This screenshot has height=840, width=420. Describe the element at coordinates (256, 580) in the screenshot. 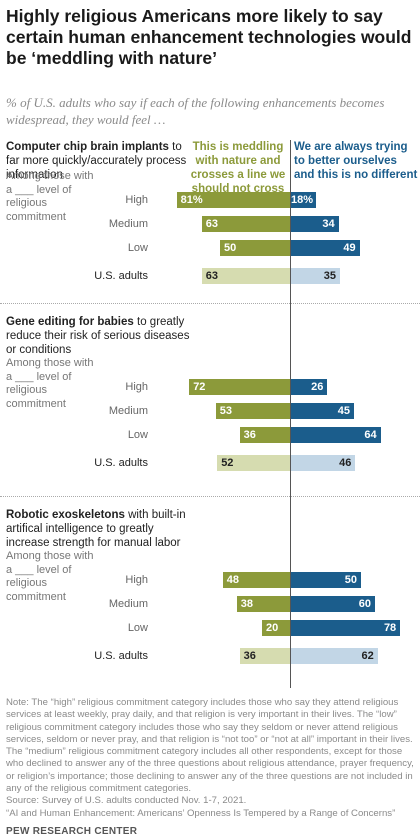

I see `bar-meddling: 48` at that location.